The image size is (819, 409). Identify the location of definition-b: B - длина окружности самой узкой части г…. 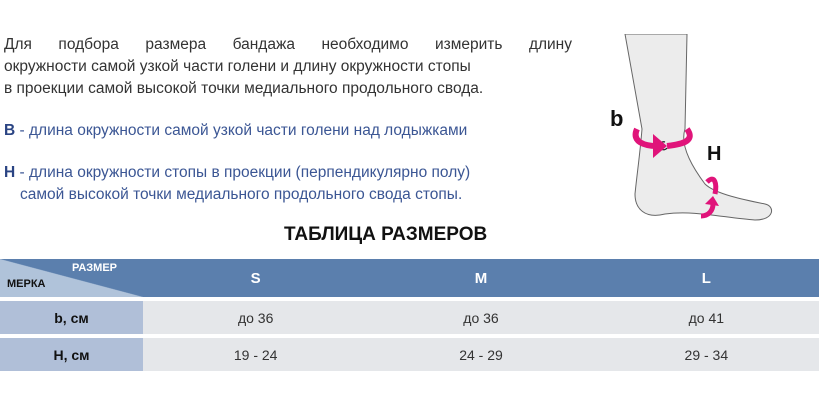
(235, 131).